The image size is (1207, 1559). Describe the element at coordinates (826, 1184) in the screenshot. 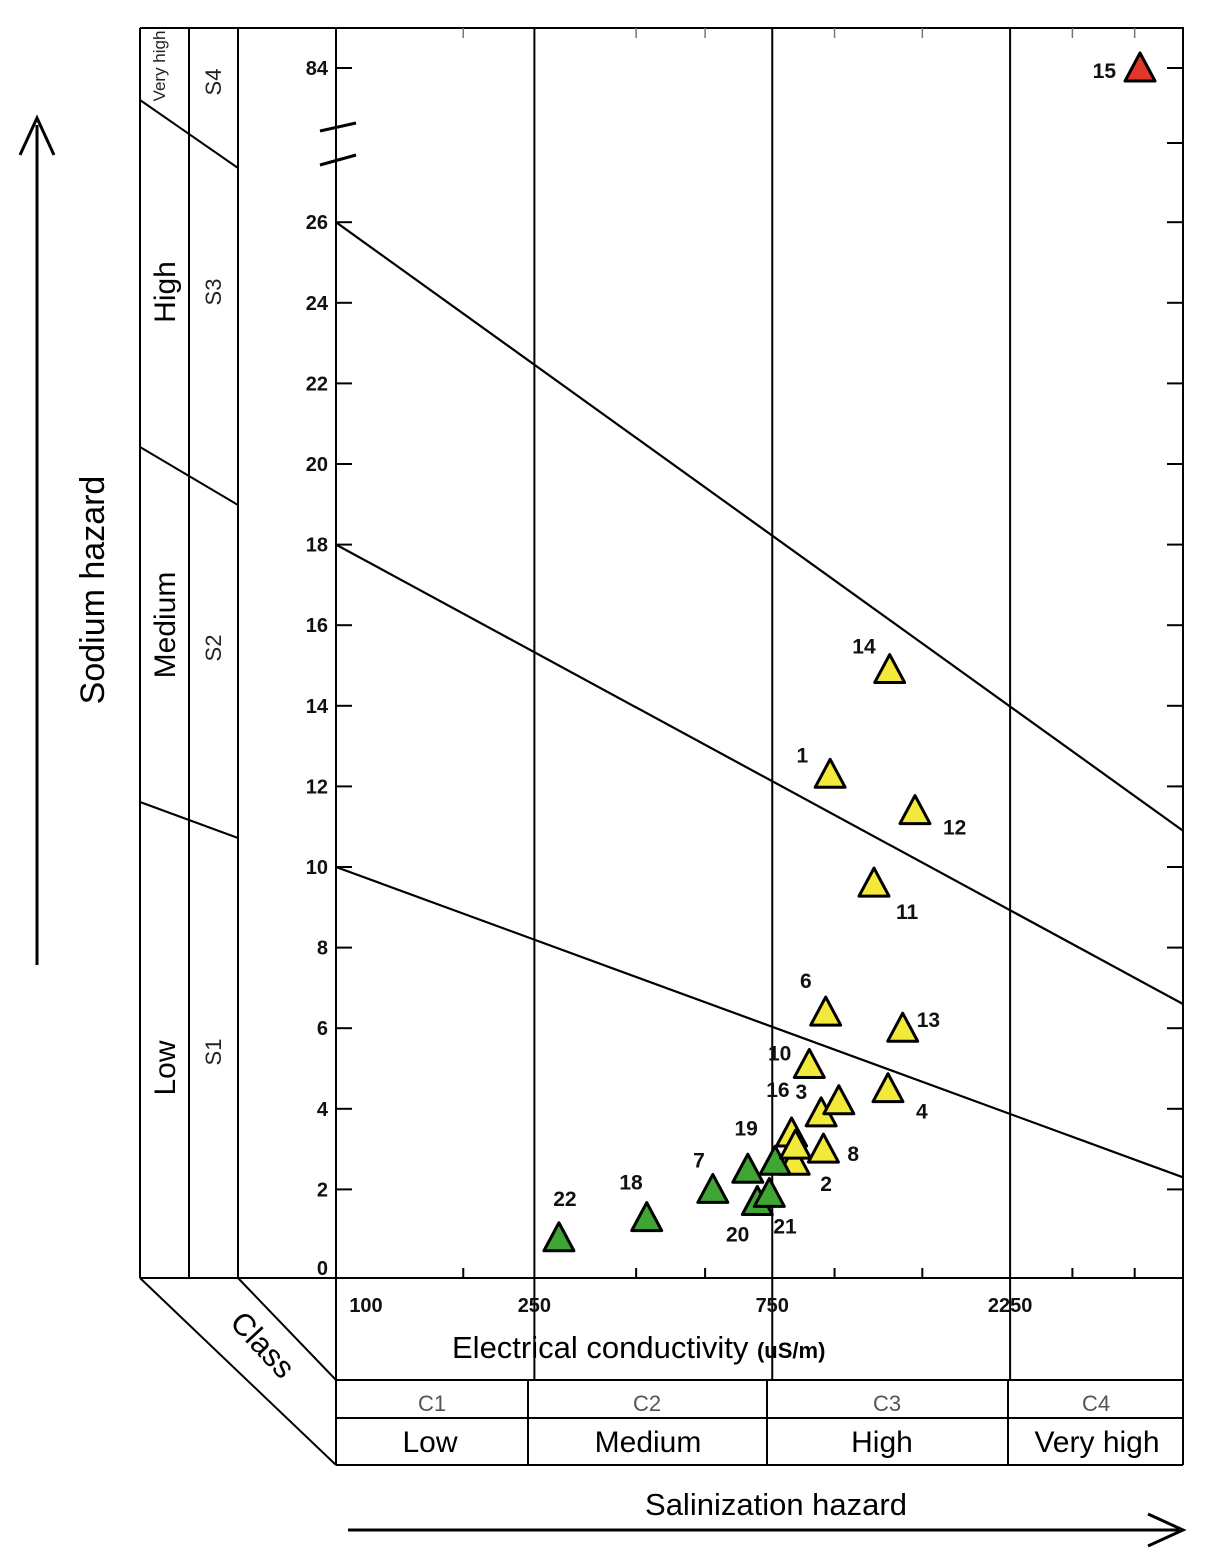

I see `data-point-label: 2` at that location.